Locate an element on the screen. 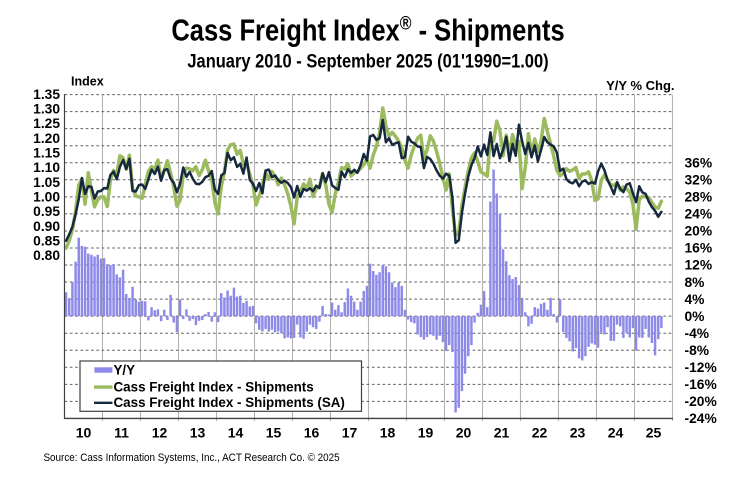  svg-text: 14 is located at coordinates (236, 433).